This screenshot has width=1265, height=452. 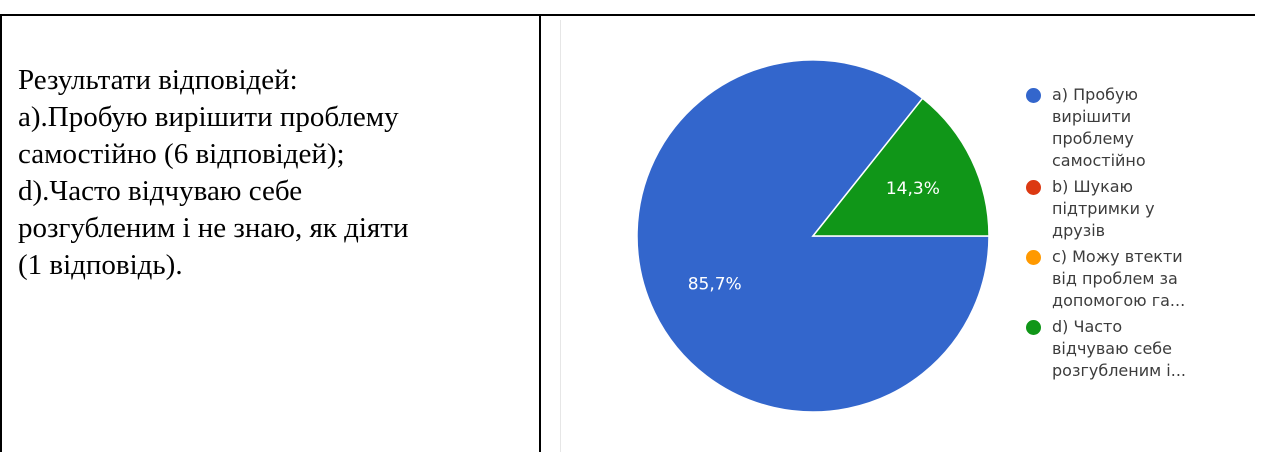 I want to click on legend-dot-b, so click(x=1033, y=187).